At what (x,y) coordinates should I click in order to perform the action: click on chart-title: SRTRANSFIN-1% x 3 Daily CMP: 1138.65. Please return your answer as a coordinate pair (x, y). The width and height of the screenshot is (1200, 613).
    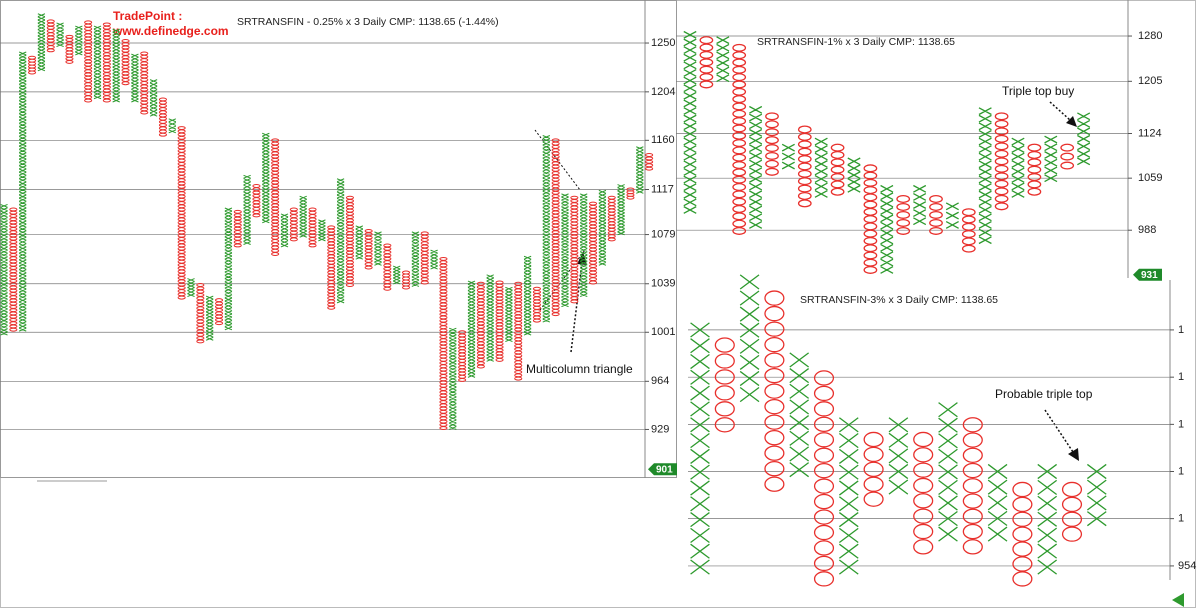
    Looking at the image, I should click on (856, 42).